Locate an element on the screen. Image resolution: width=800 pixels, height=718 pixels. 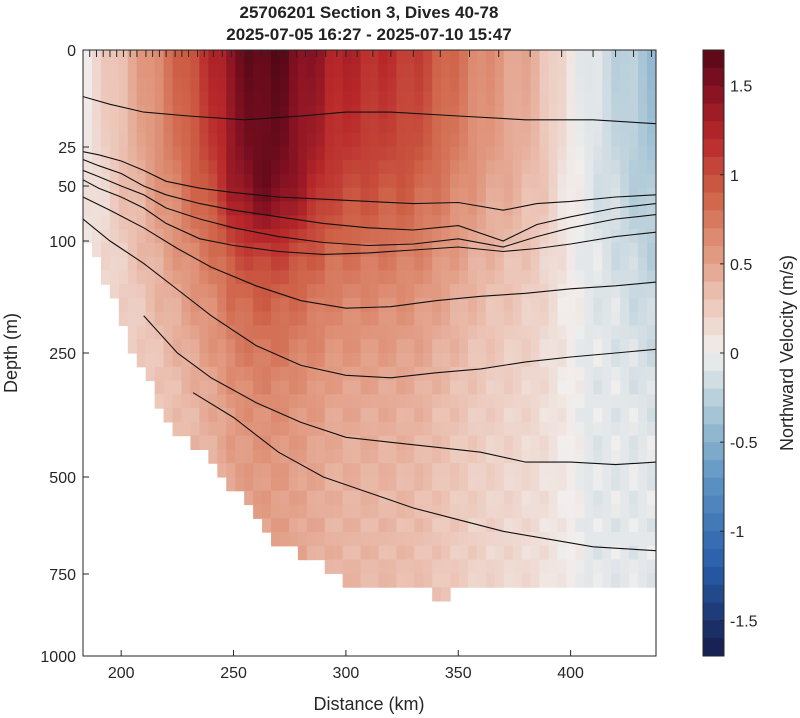
y-tick-label: 750 is located at coordinates (62, 575).